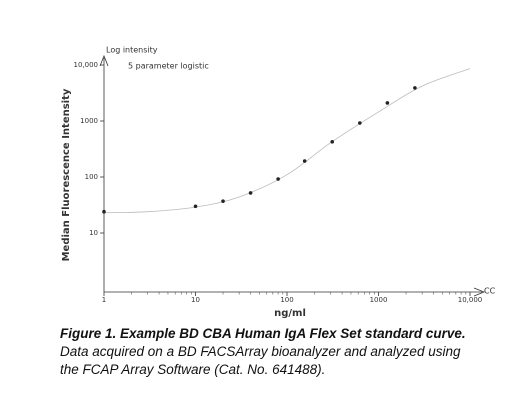 The width and height of the screenshot is (519, 409). What do you see at coordinates (379, 300) in the screenshot?
I see `x-tick-label: 1000` at bounding box center [379, 300].